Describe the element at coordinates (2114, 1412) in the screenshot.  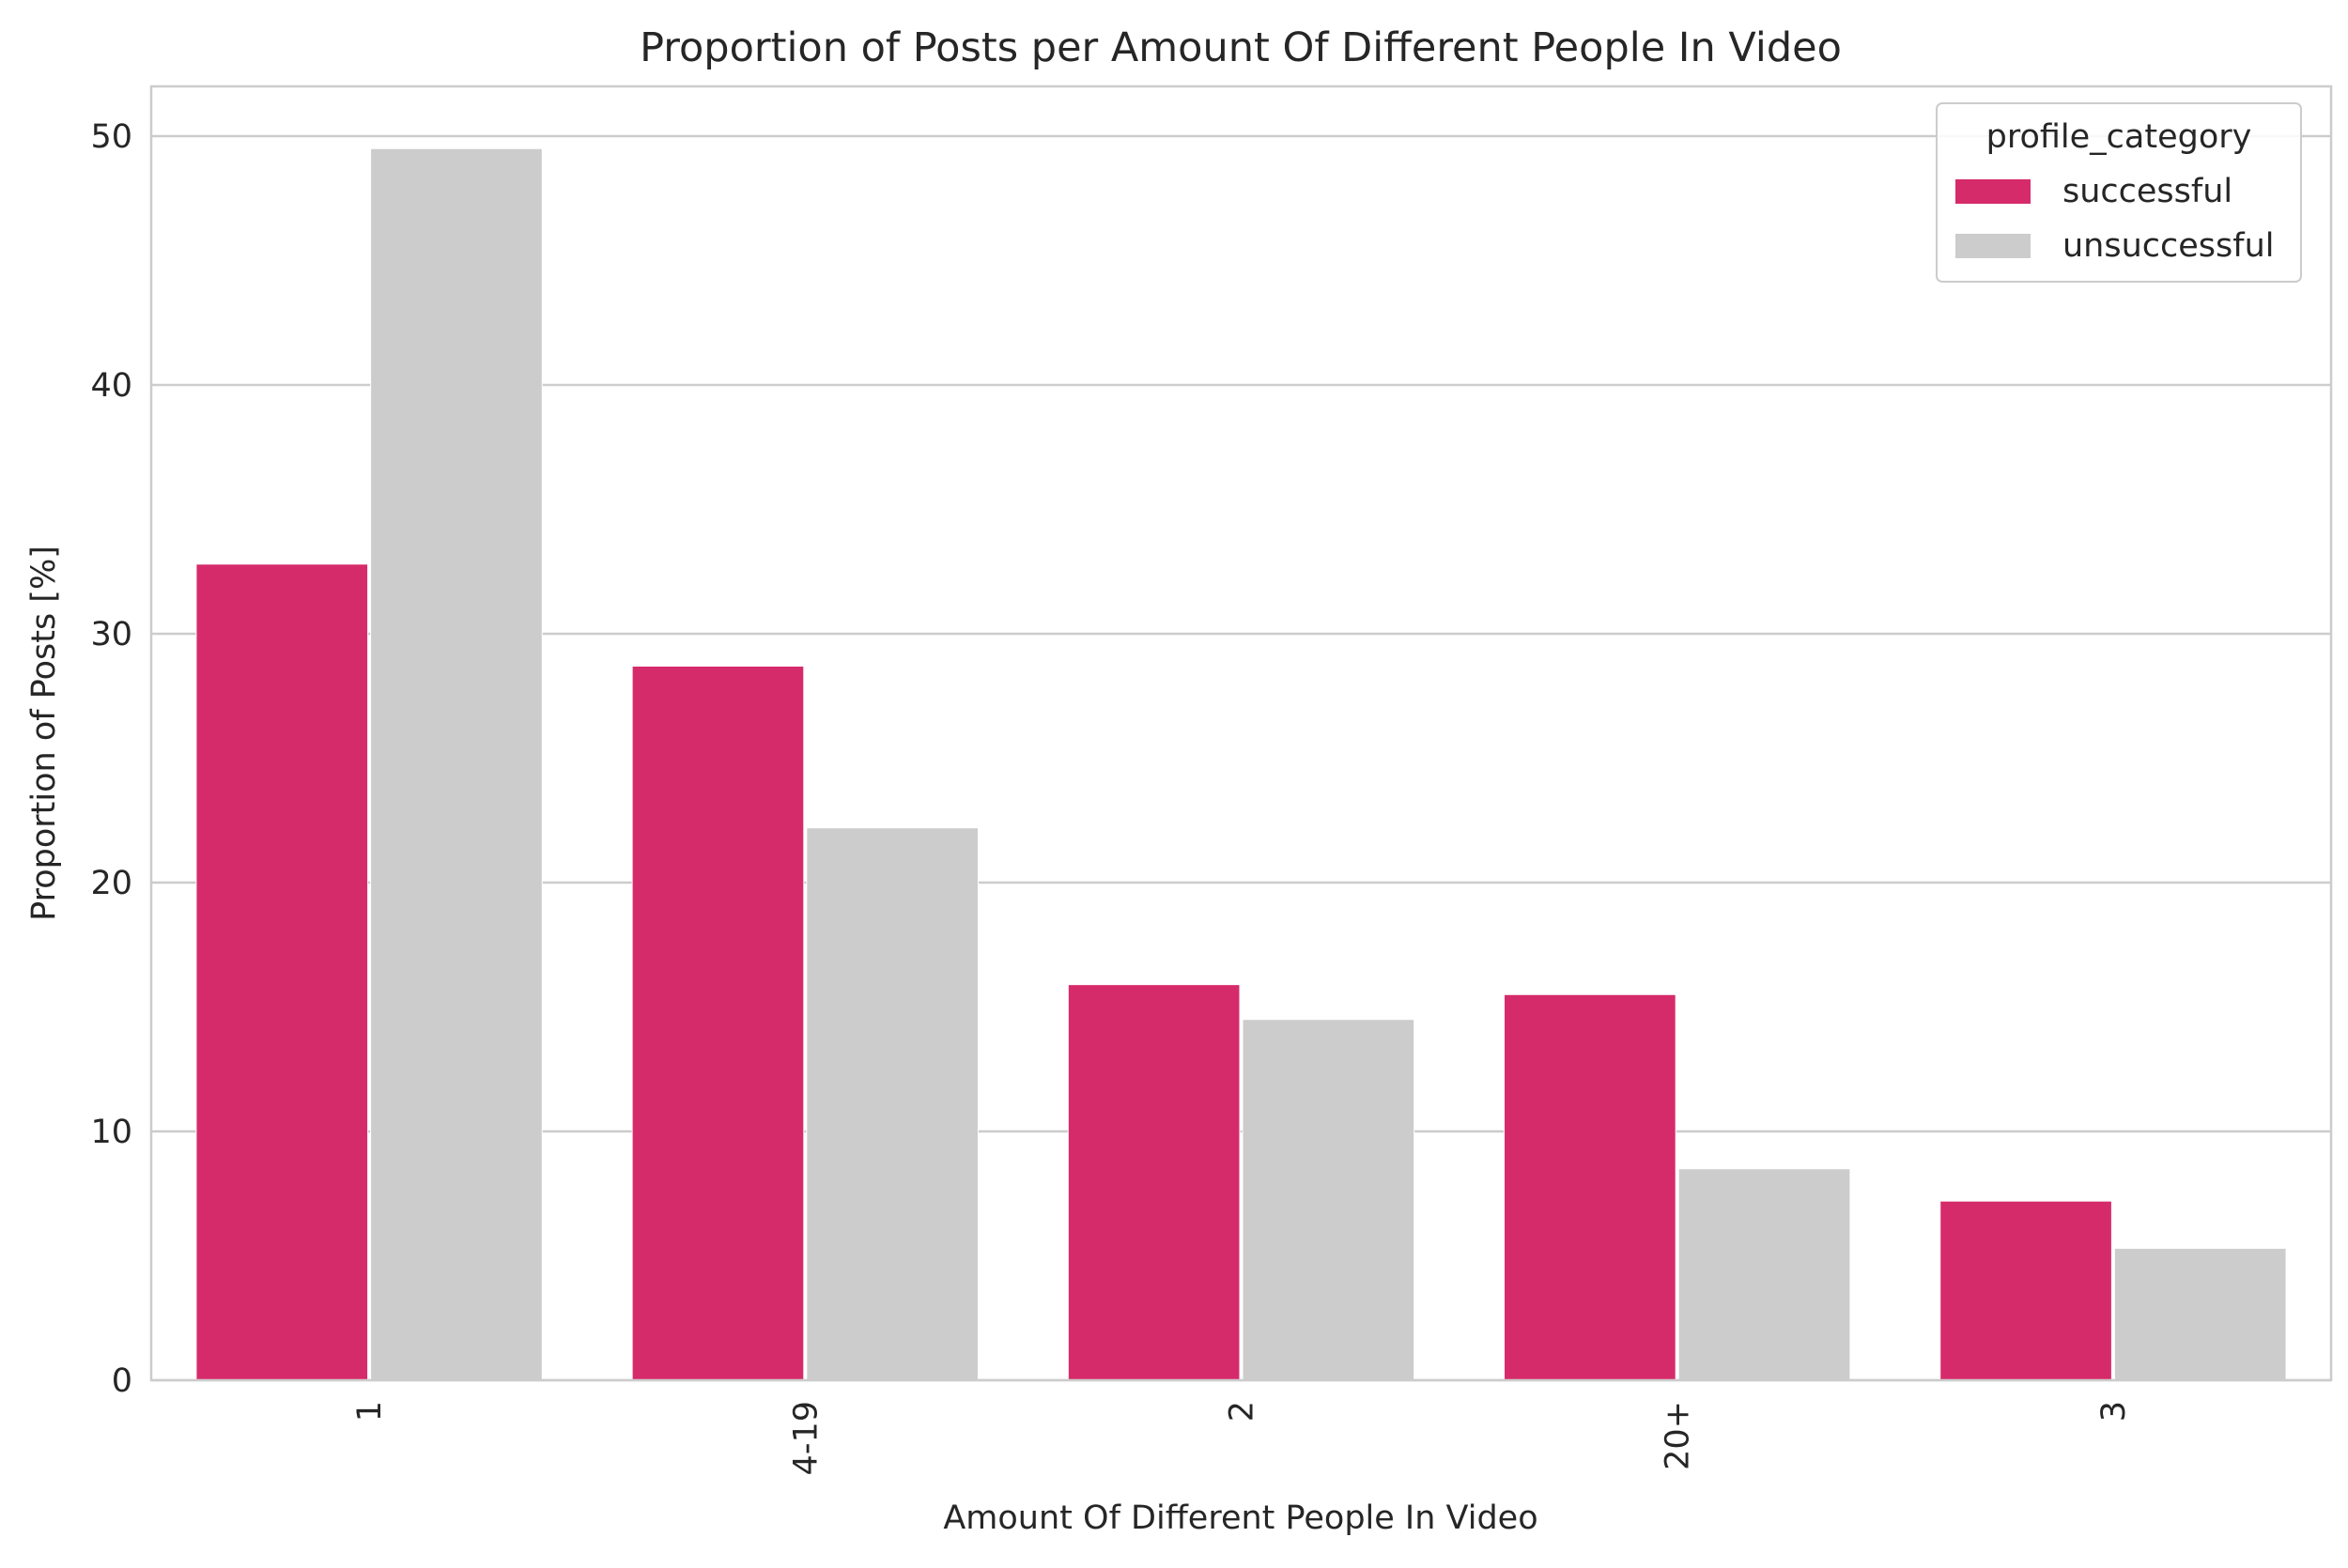
I see `x-tick-label: 3` at that location.